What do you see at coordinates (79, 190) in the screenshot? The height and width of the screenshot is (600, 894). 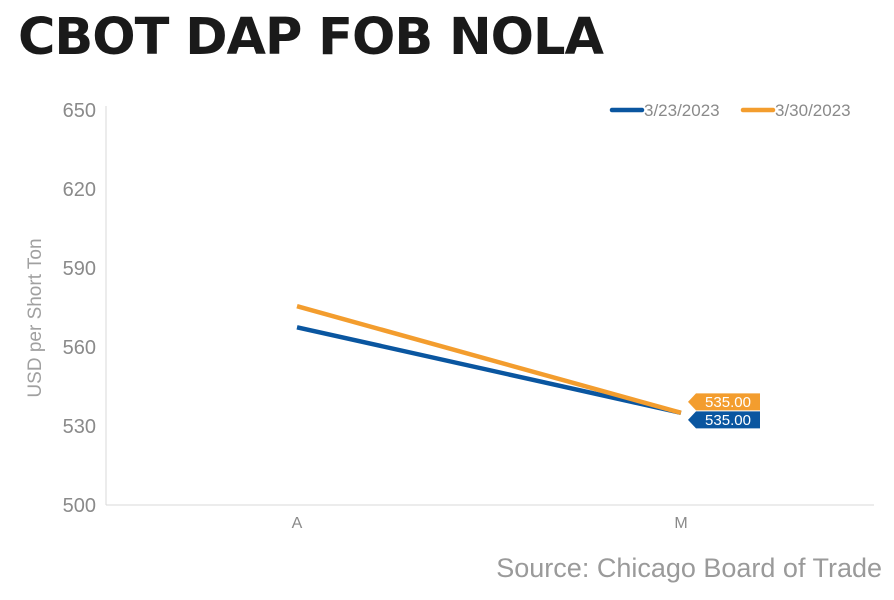 I see `y-tick-label: 620` at bounding box center [79, 190].